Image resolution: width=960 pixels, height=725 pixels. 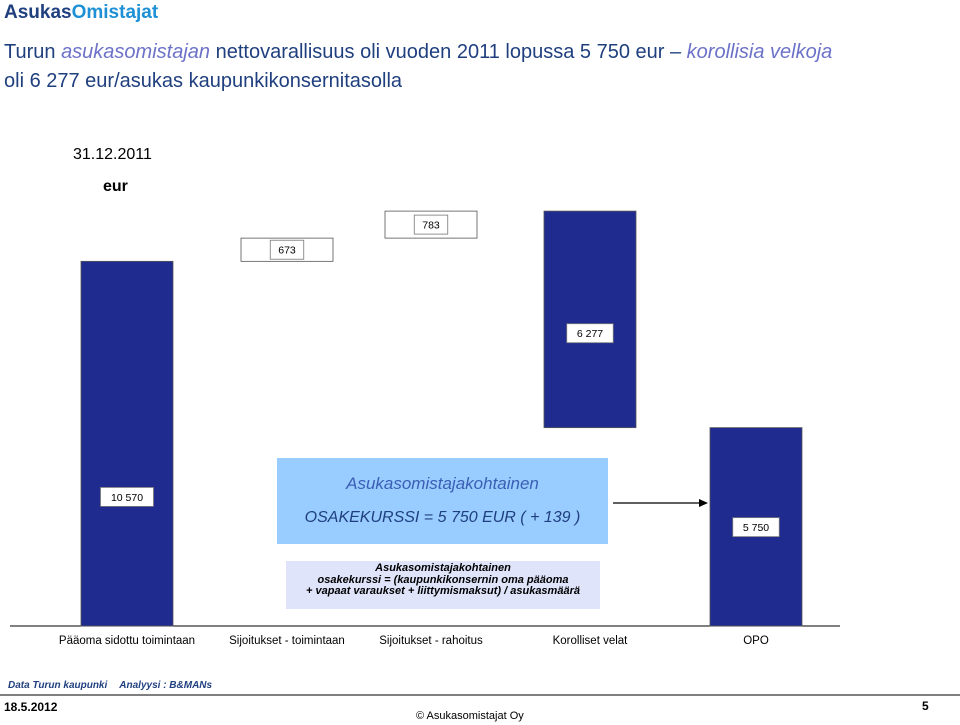 What do you see at coordinates (115, 186) in the screenshot?
I see `chart-unit: eur` at bounding box center [115, 186].